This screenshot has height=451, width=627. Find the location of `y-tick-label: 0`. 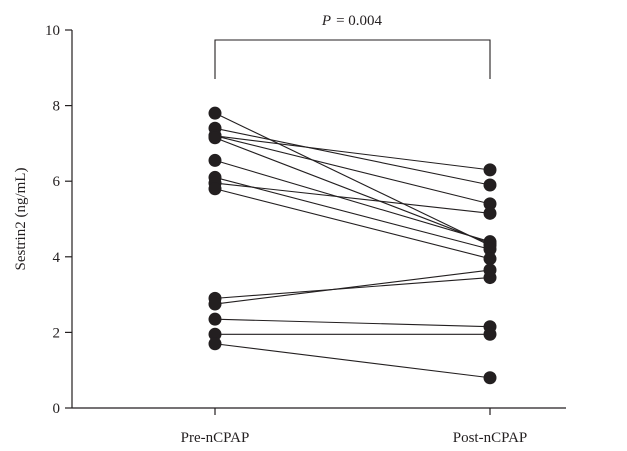

y-tick-label: 0 is located at coordinates (57, 409).